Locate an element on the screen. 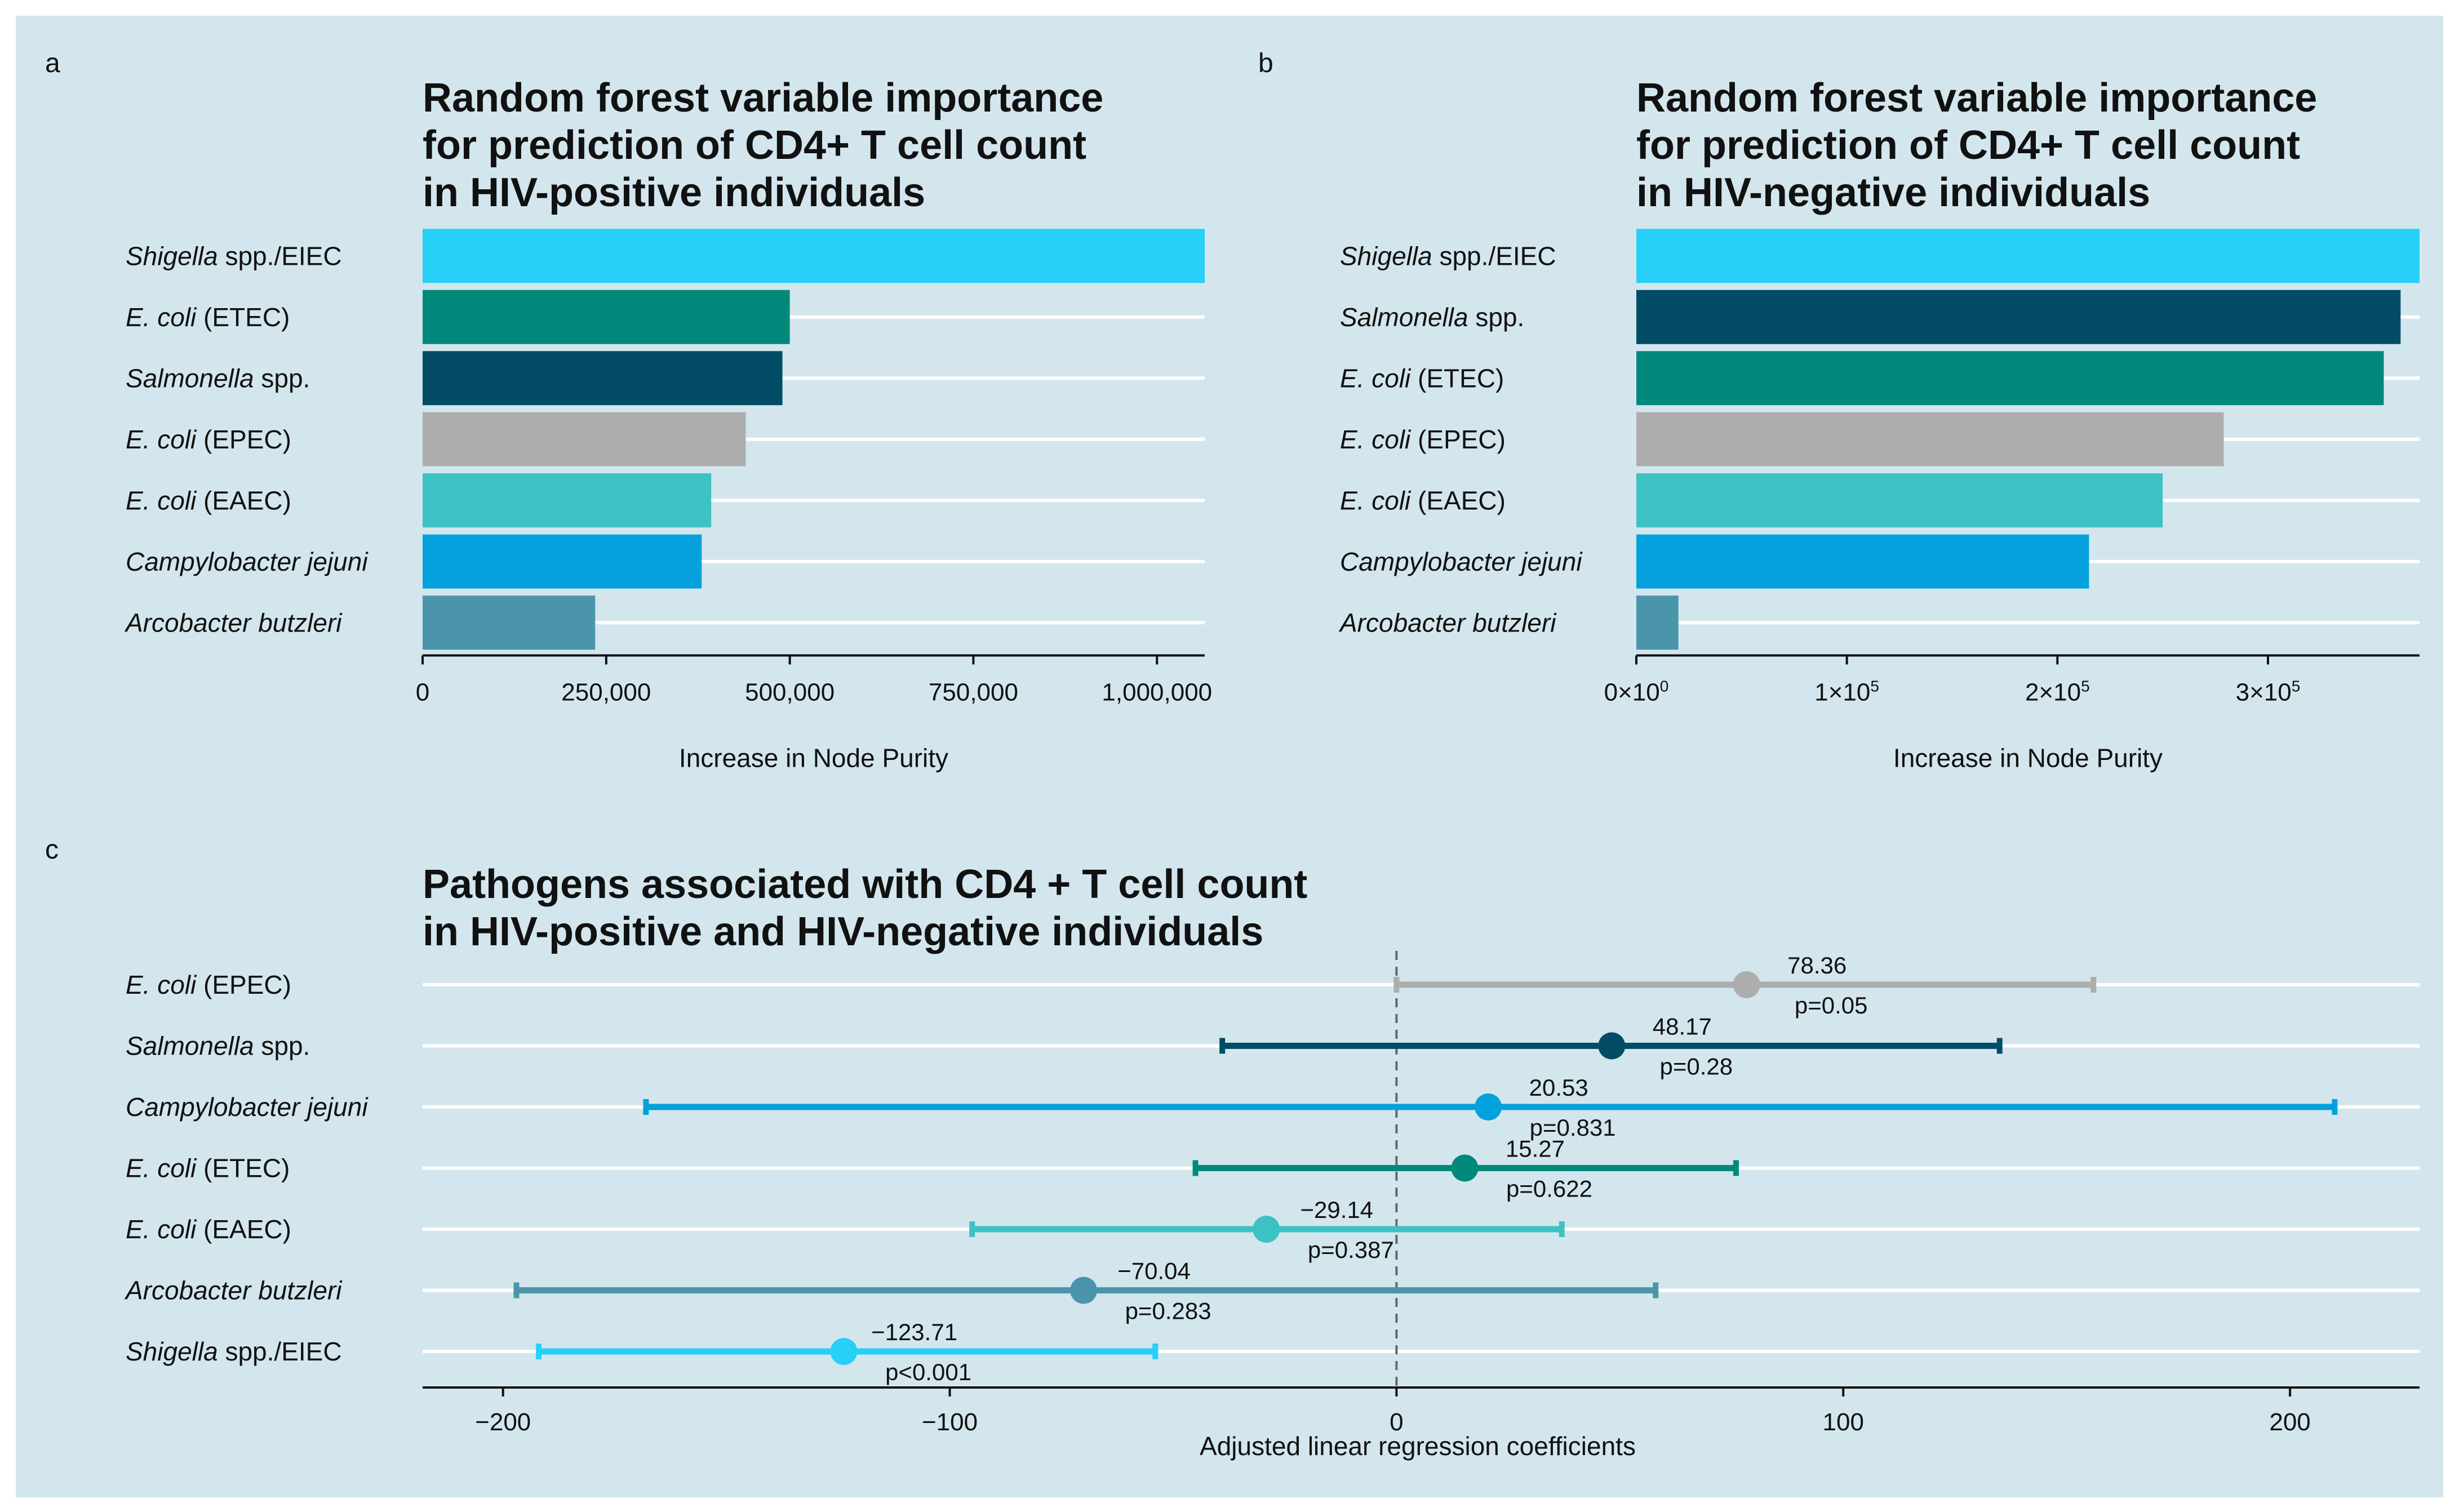  chart-title-line: in HIV-positive individuals is located at coordinates (674, 192).